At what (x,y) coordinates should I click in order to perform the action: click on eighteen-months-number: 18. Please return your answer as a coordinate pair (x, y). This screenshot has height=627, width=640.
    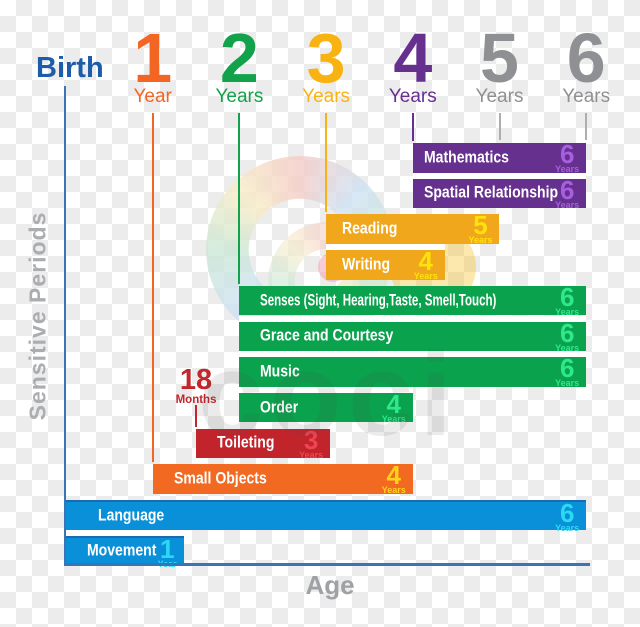
    Looking at the image, I should click on (196, 380).